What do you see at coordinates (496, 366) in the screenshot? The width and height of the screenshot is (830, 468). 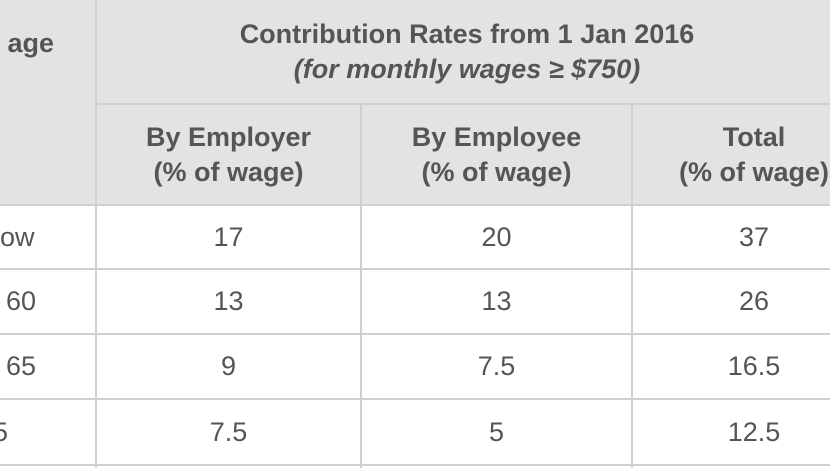 I see `table-cell-employee: 7.5` at bounding box center [496, 366].